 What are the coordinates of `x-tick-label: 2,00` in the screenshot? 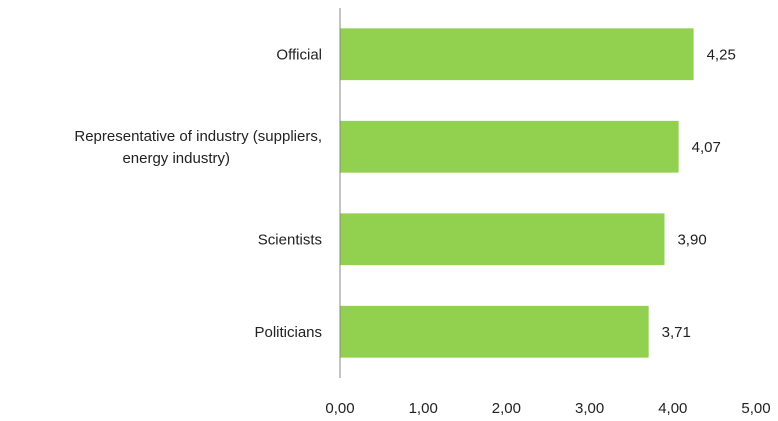 It's located at (506, 408).